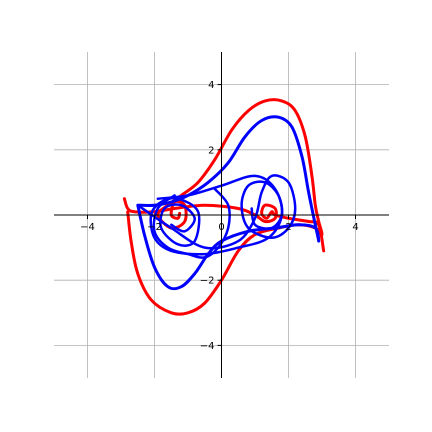 This screenshot has height=432, width=432. I want to click on y-tick-label: −2, so click(207, 281).